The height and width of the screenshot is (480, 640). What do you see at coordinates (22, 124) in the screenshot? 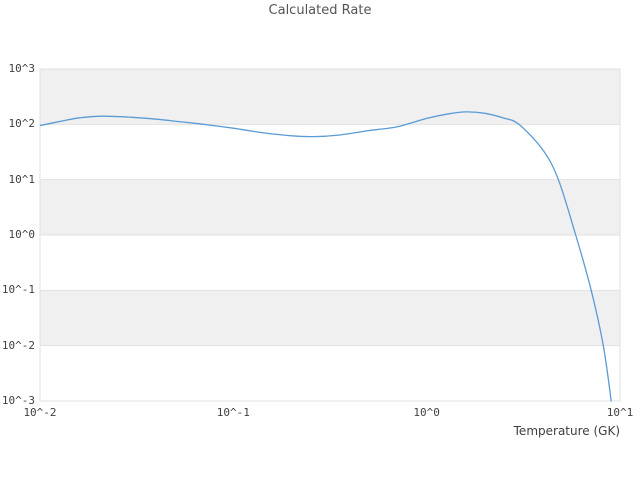
I see `y-tick-label: 10^2` at bounding box center [22, 124].